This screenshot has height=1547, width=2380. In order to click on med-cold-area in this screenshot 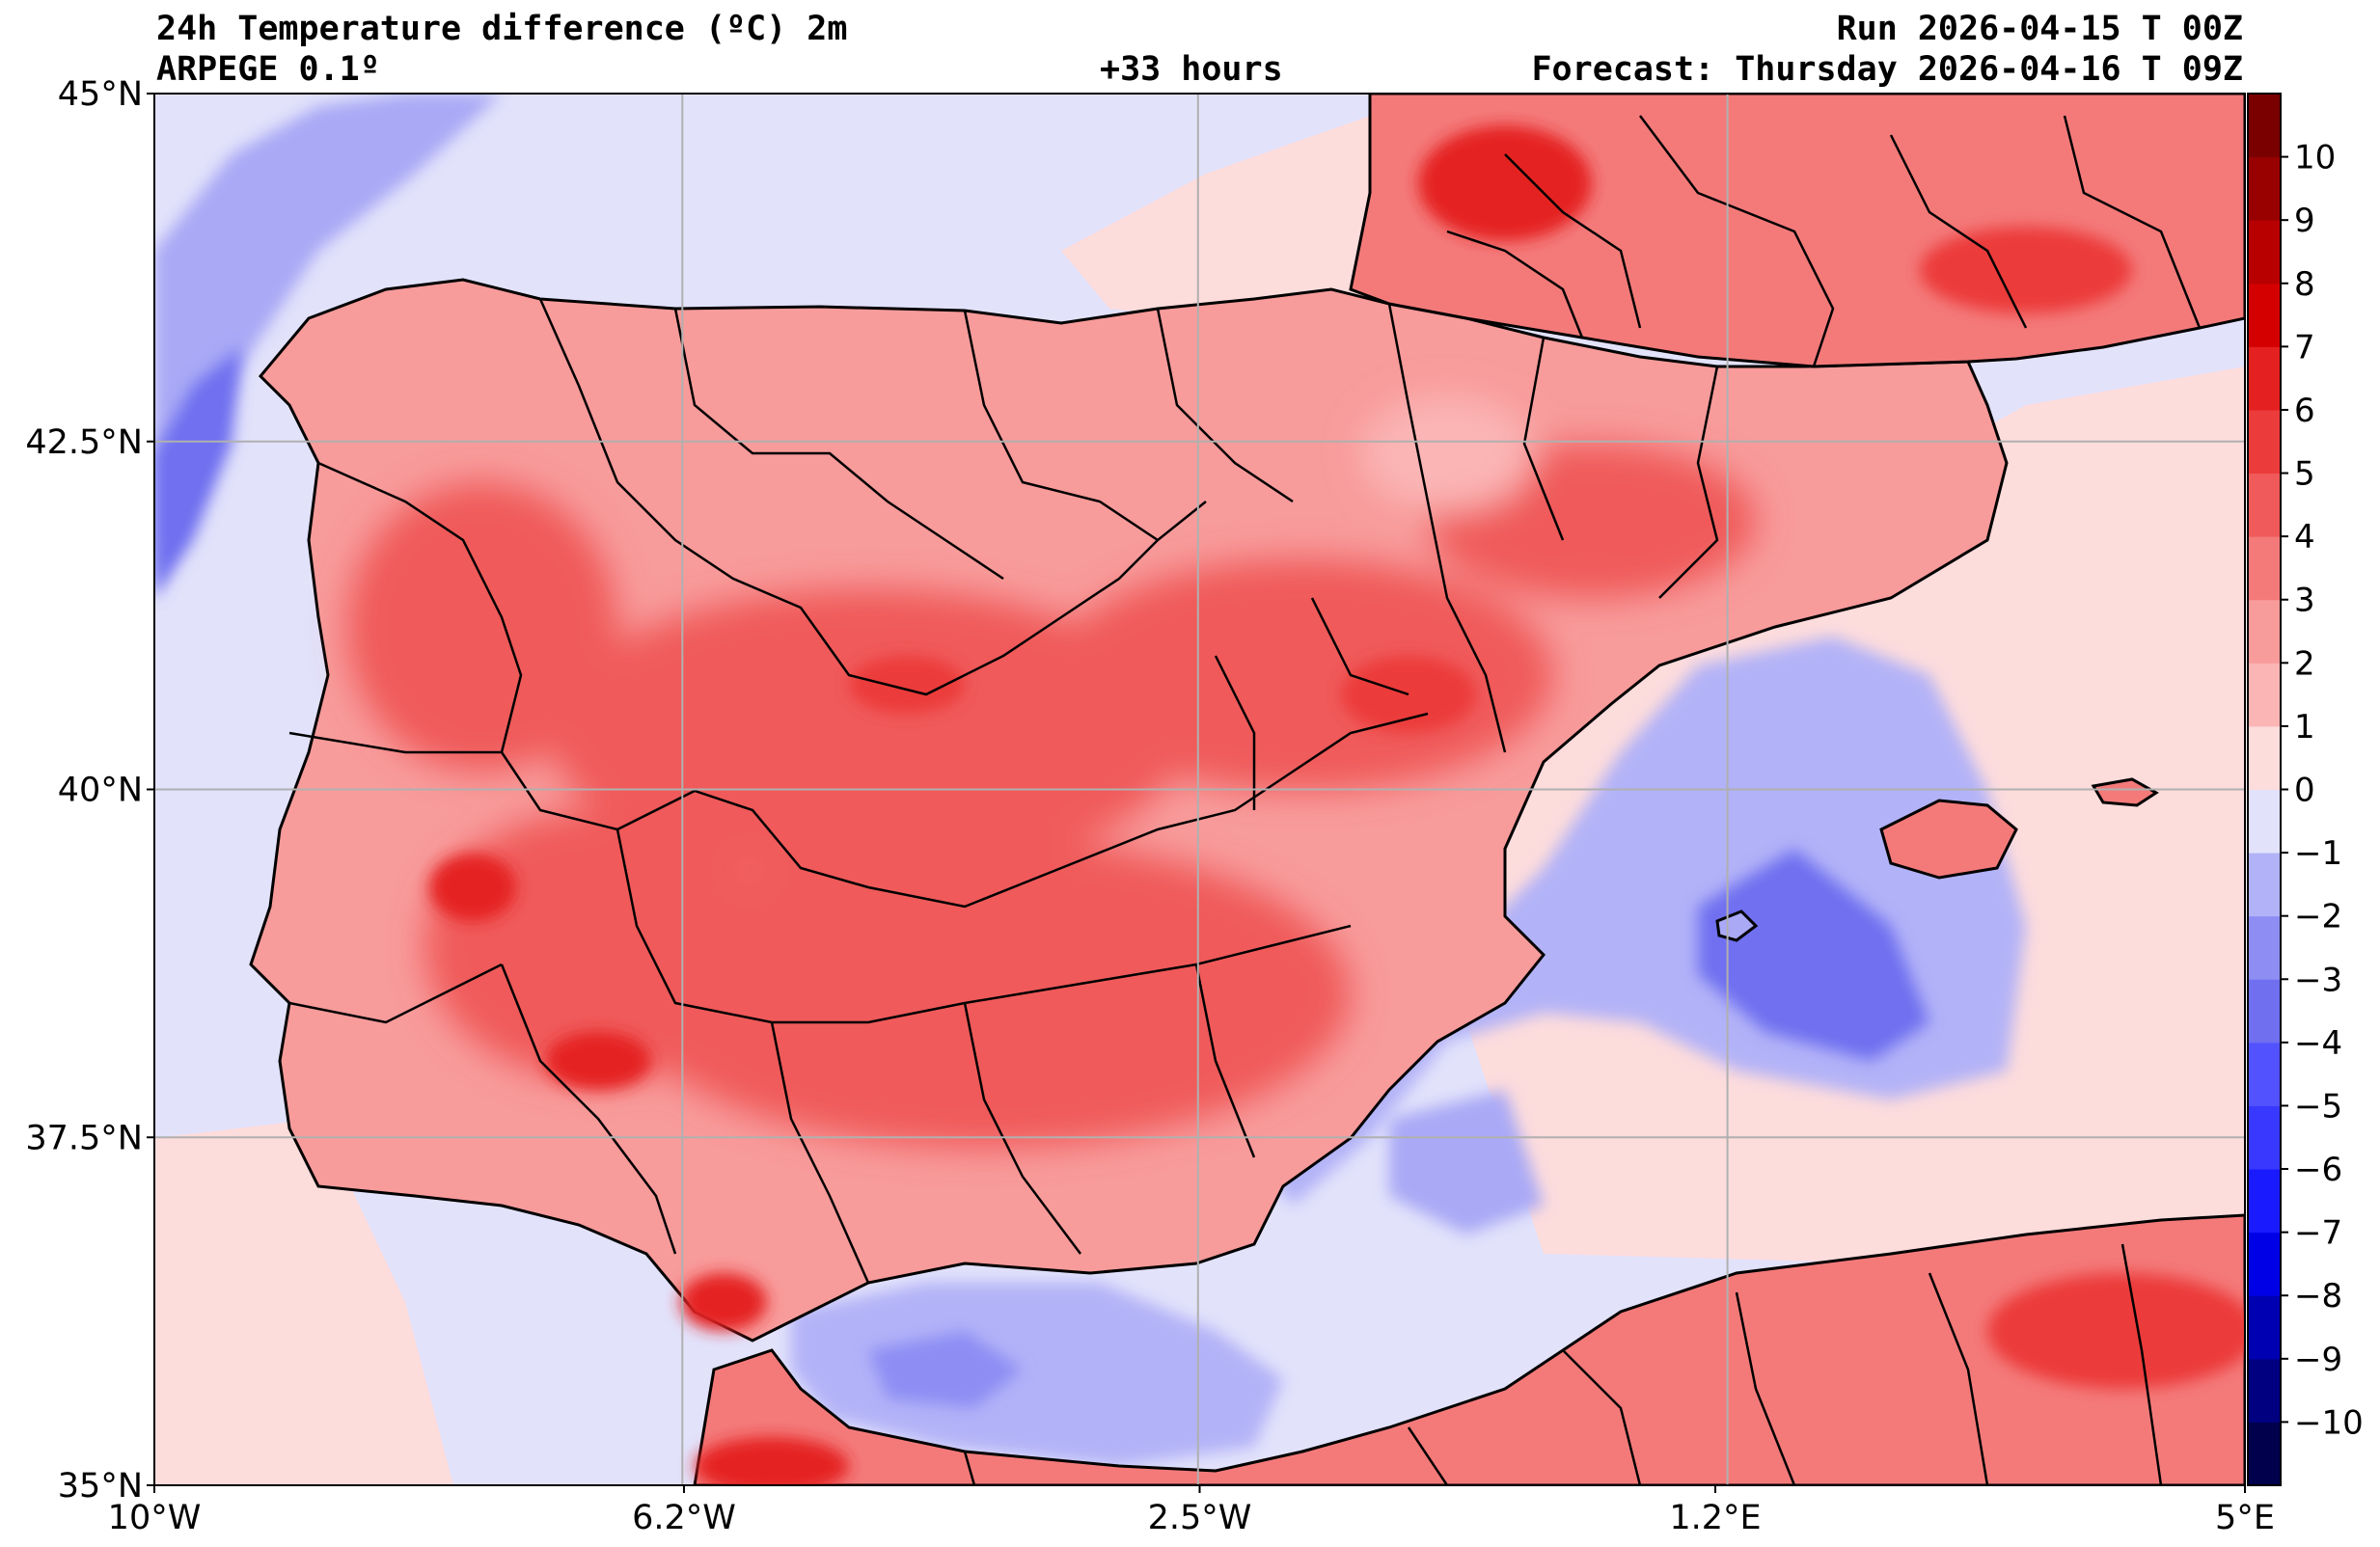, I will do `click(1640, 921)`.